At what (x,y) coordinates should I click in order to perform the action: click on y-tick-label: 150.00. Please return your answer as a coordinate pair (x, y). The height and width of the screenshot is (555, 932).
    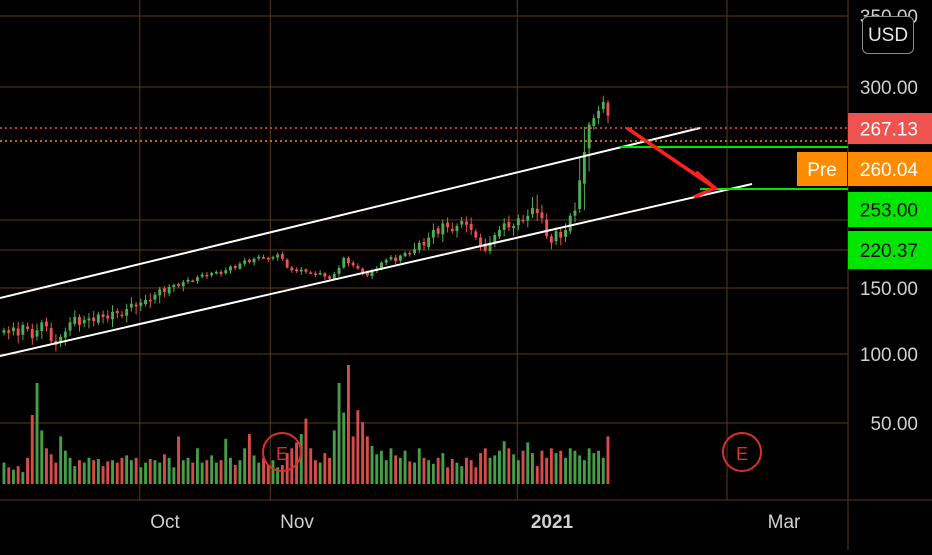
    Looking at the image, I should click on (889, 289).